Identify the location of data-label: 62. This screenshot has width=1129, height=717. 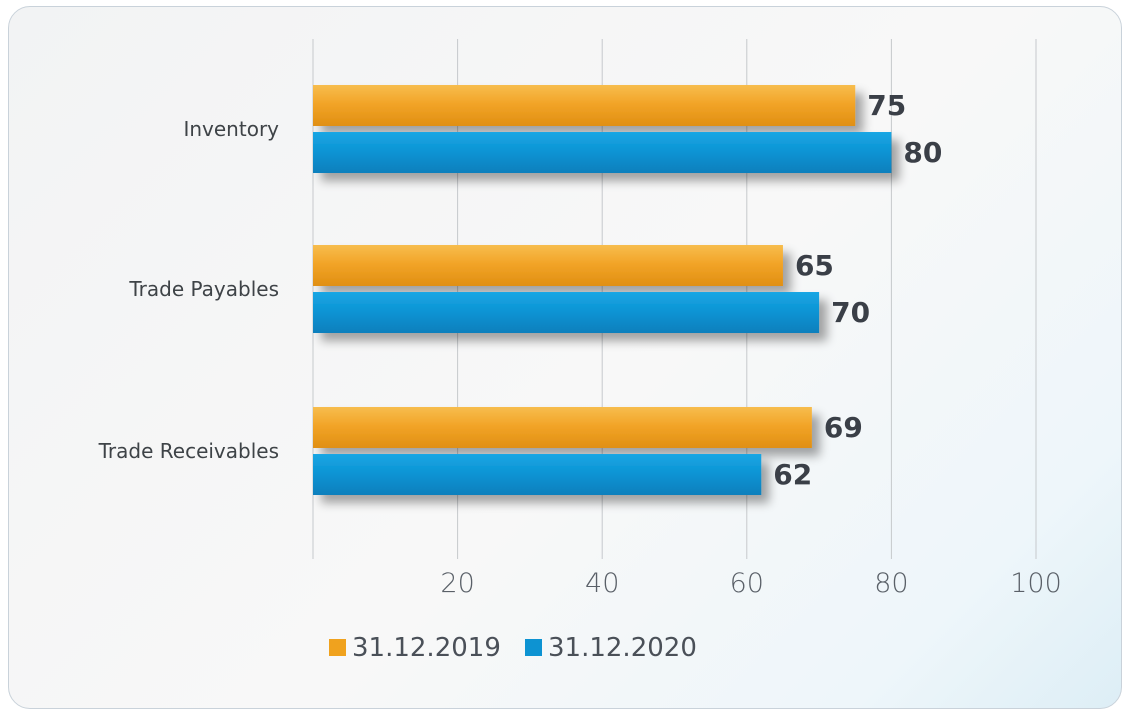
(792, 474).